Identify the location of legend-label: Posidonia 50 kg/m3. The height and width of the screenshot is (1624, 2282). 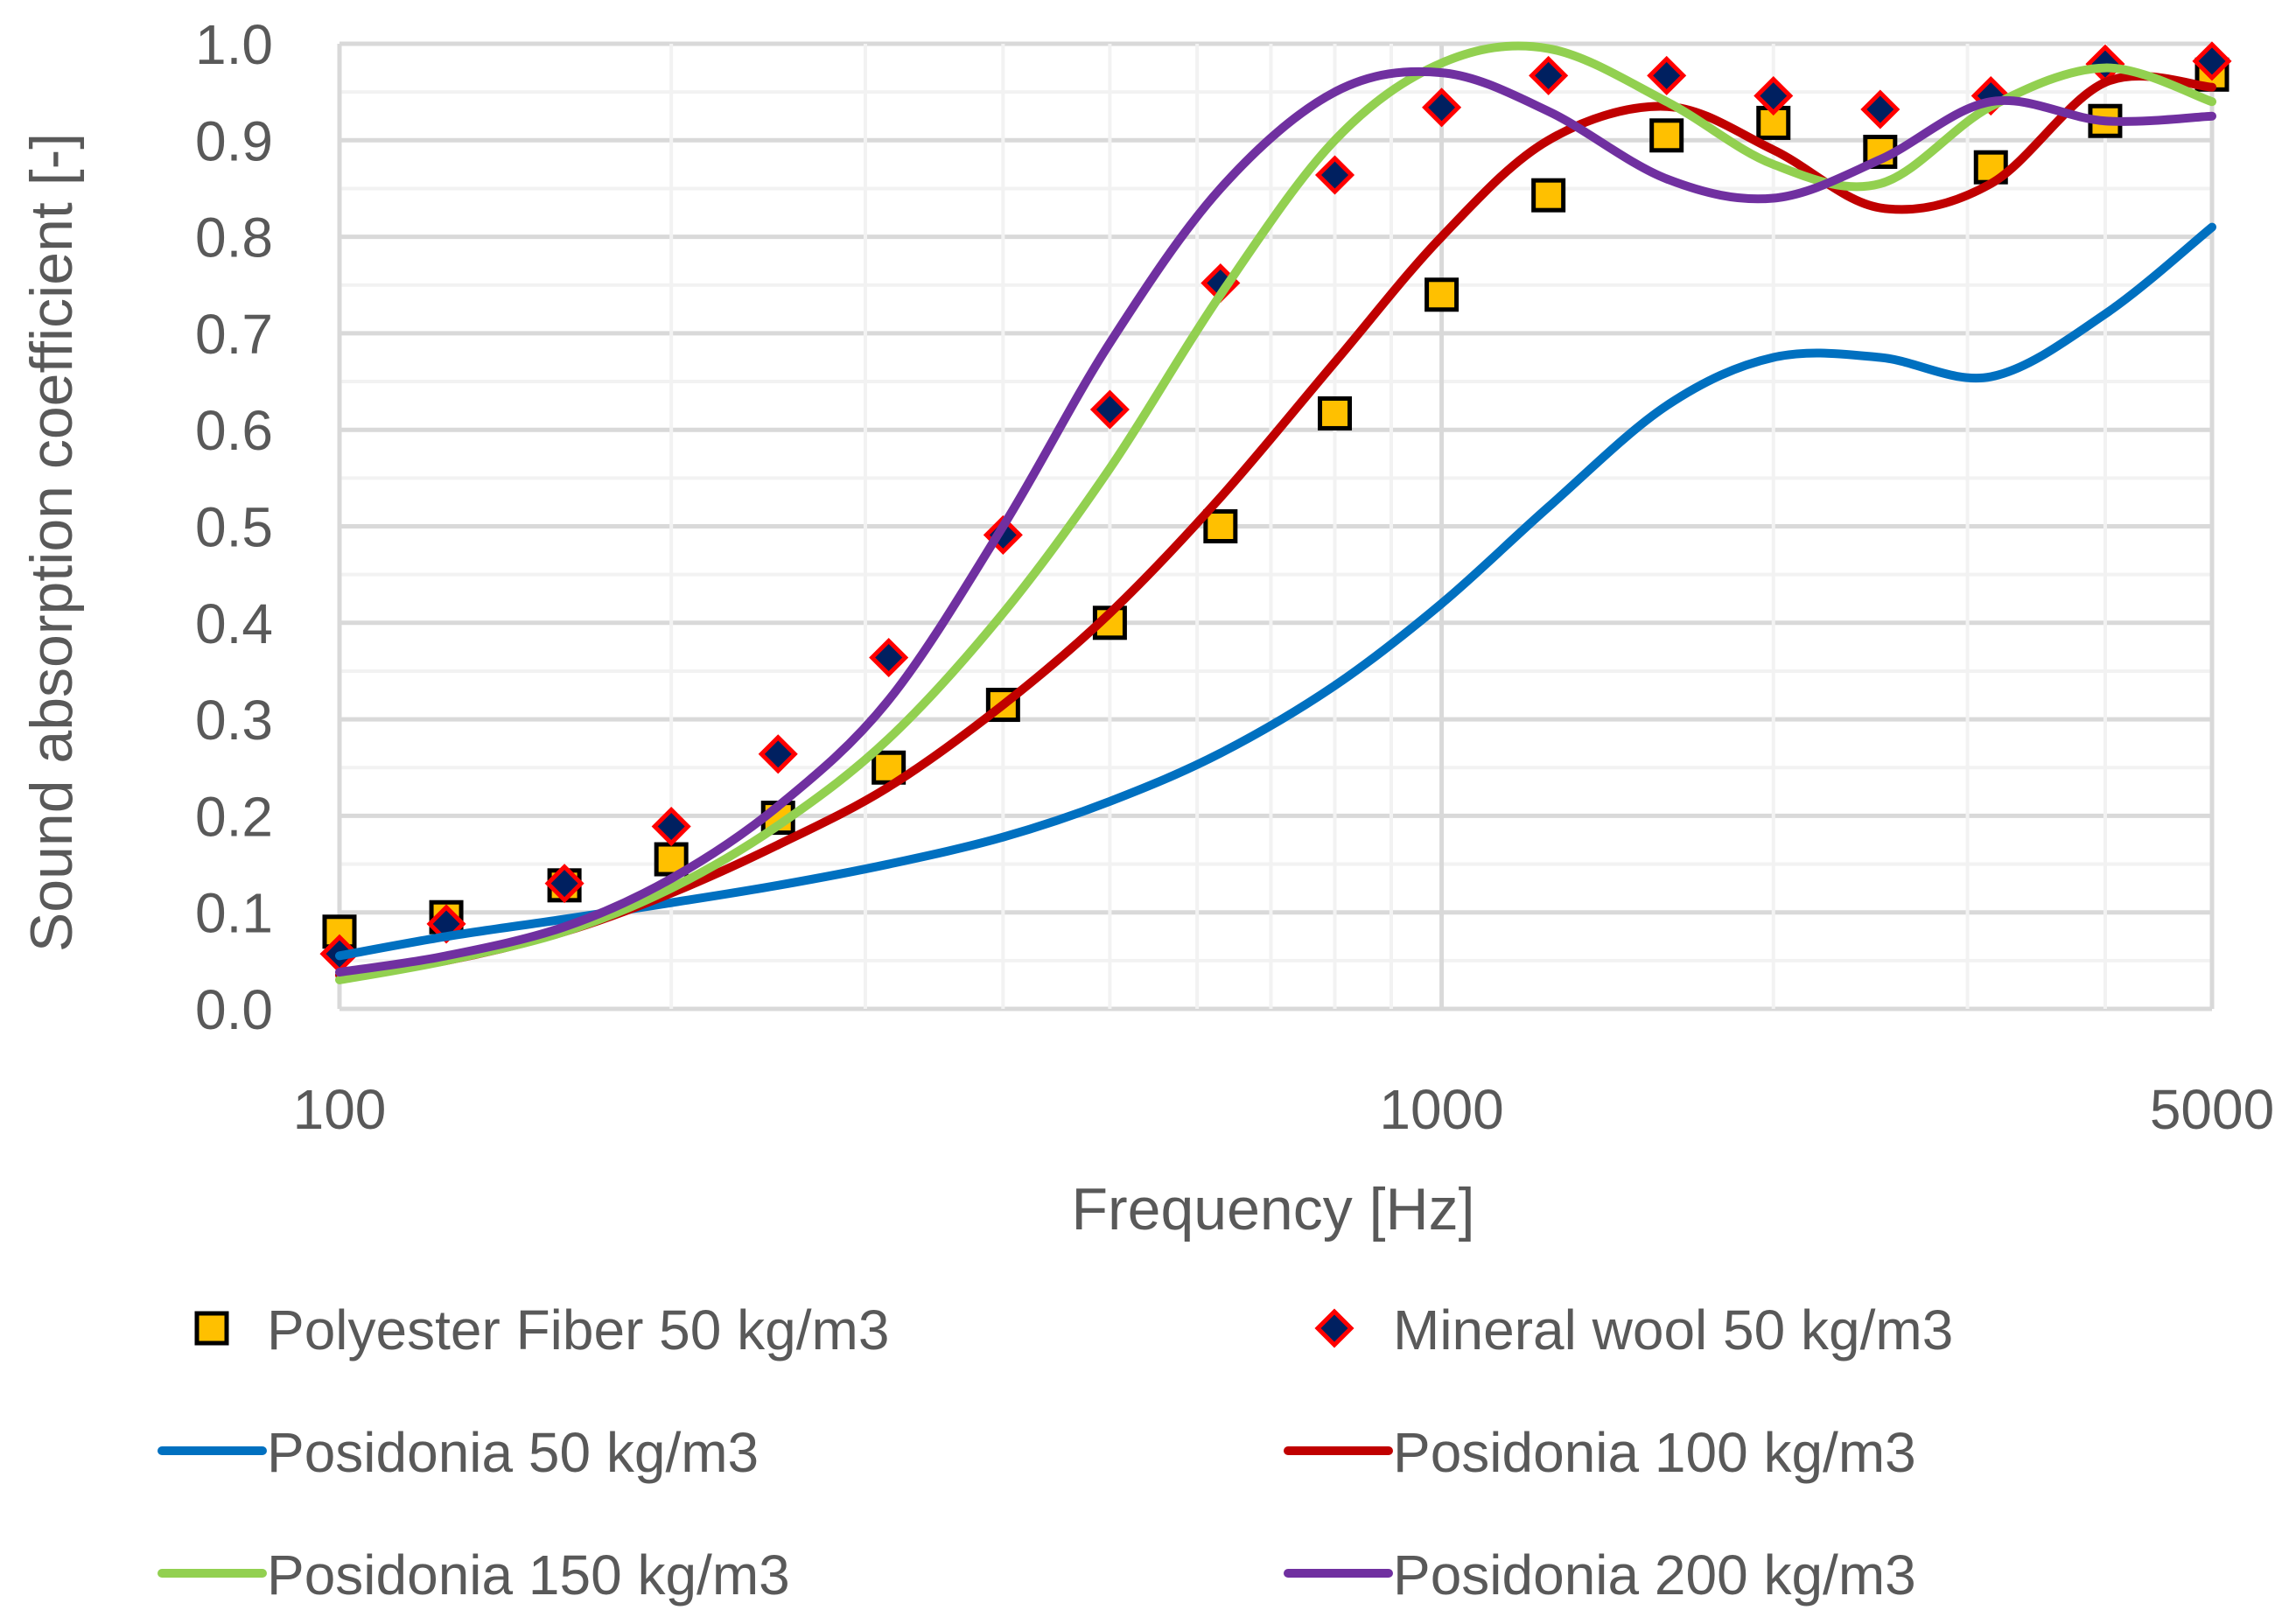
(513, 1452).